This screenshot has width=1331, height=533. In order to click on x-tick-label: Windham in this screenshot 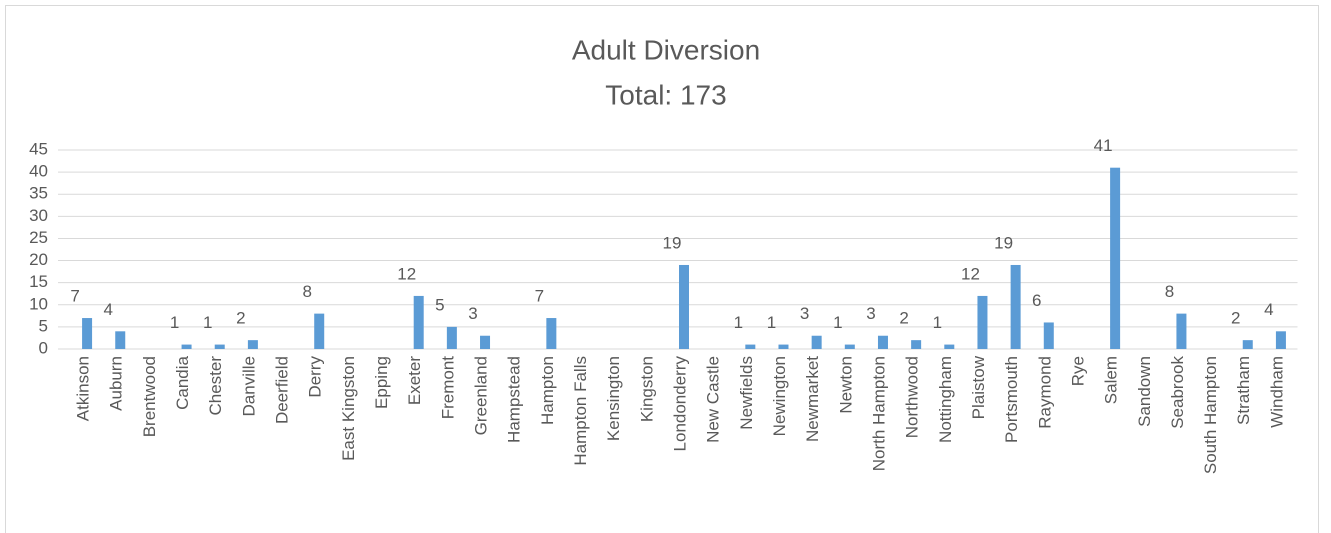, I will do `click(1276, 392)`.